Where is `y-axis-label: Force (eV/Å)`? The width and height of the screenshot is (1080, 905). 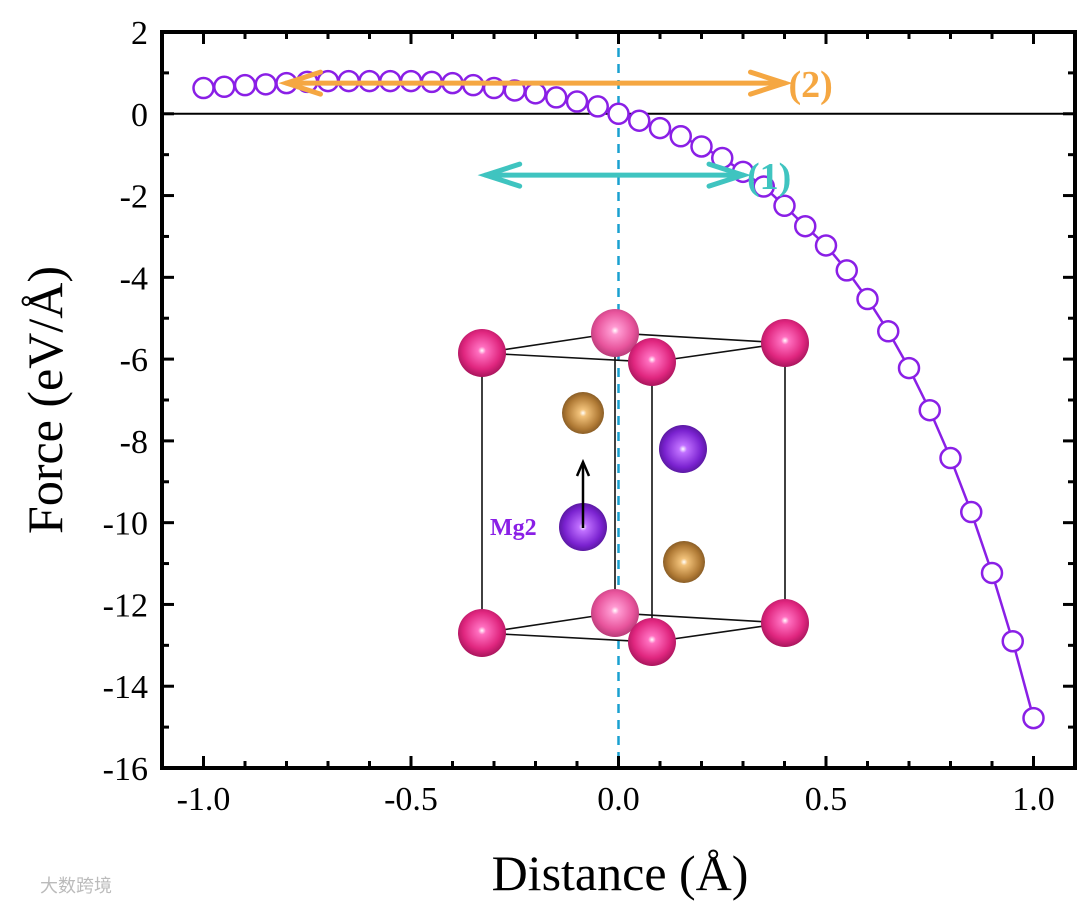 y-axis-label: Force (eV/Å) is located at coordinates (45, 400).